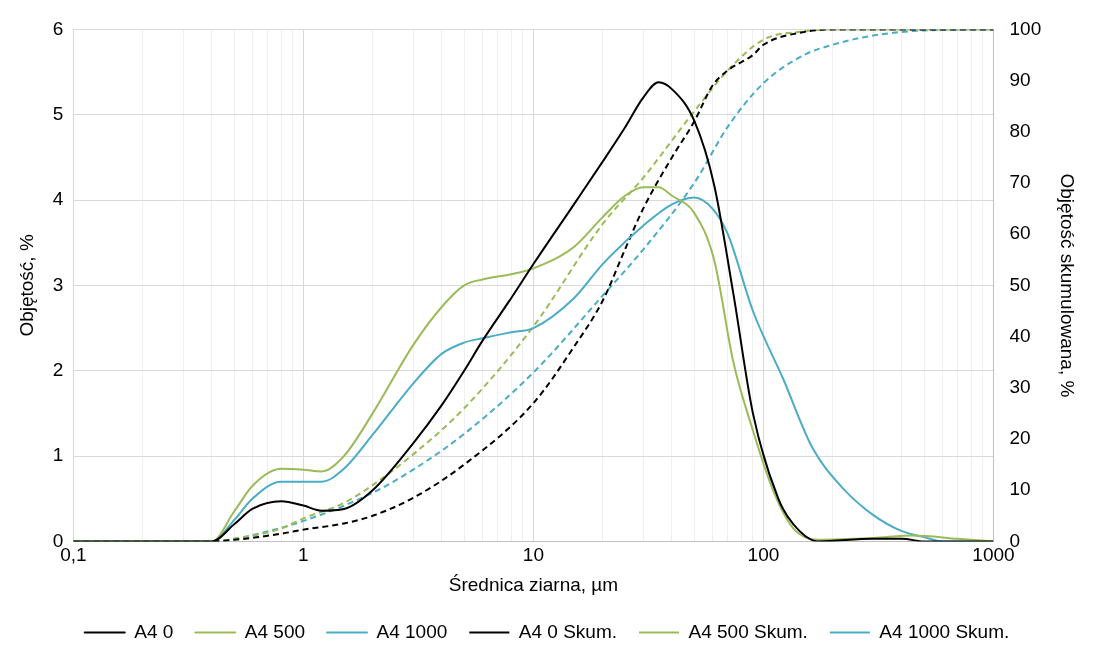 The width and height of the screenshot is (1094, 664). Describe the element at coordinates (1020, 387) in the screenshot. I see `y2-tick-label: 30` at that location.